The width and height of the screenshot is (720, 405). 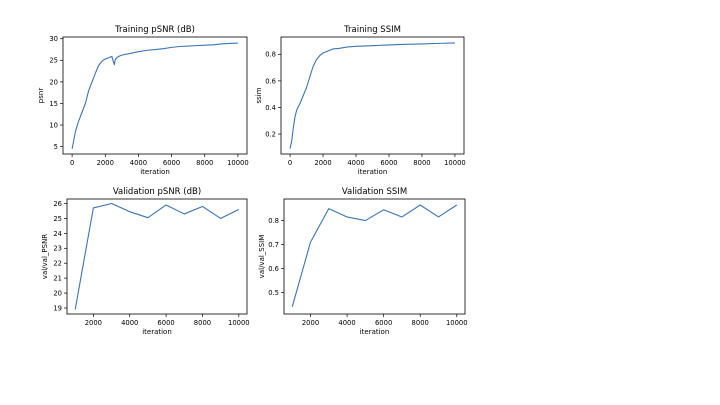 What do you see at coordinates (322, 163) in the screenshot?
I see `training-ssim-xtick-label: 2000` at bounding box center [322, 163].